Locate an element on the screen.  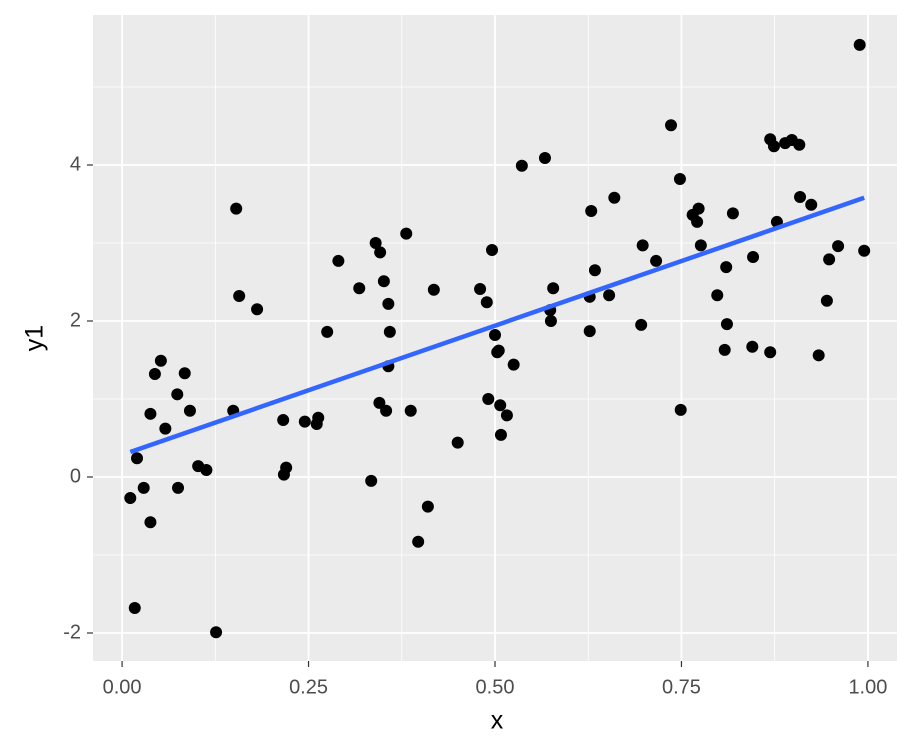
x-tick-label: 0.00 is located at coordinates (122, 687).